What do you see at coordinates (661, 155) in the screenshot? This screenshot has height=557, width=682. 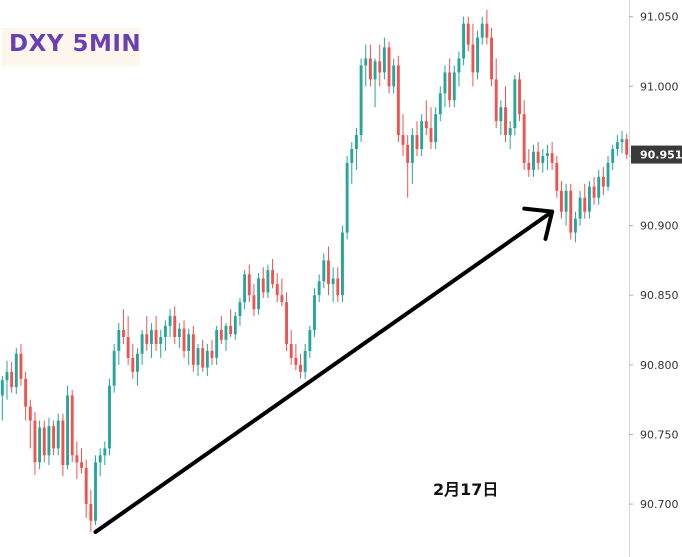 I see `last-price-label: 90.951` at bounding box center [661, 155].